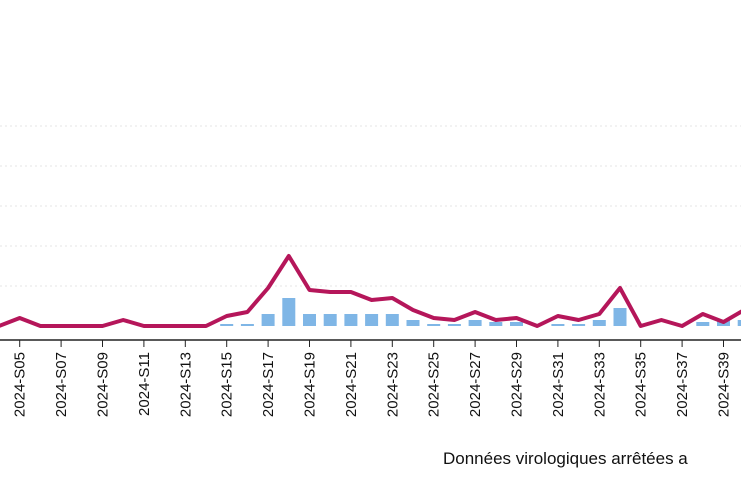  What do you see at coordinates (144, 384) in the screenshot?
I see `x-tick-label: 2024-S11` at bounding box center [144, 384].